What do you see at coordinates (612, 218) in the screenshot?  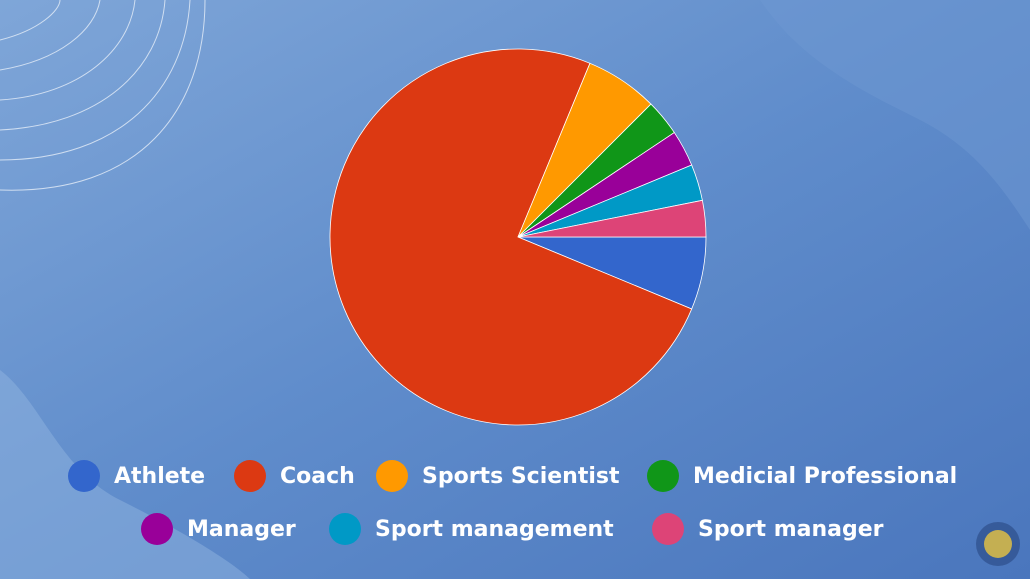 I see `pie-slice` at bounding box center [612, 218].